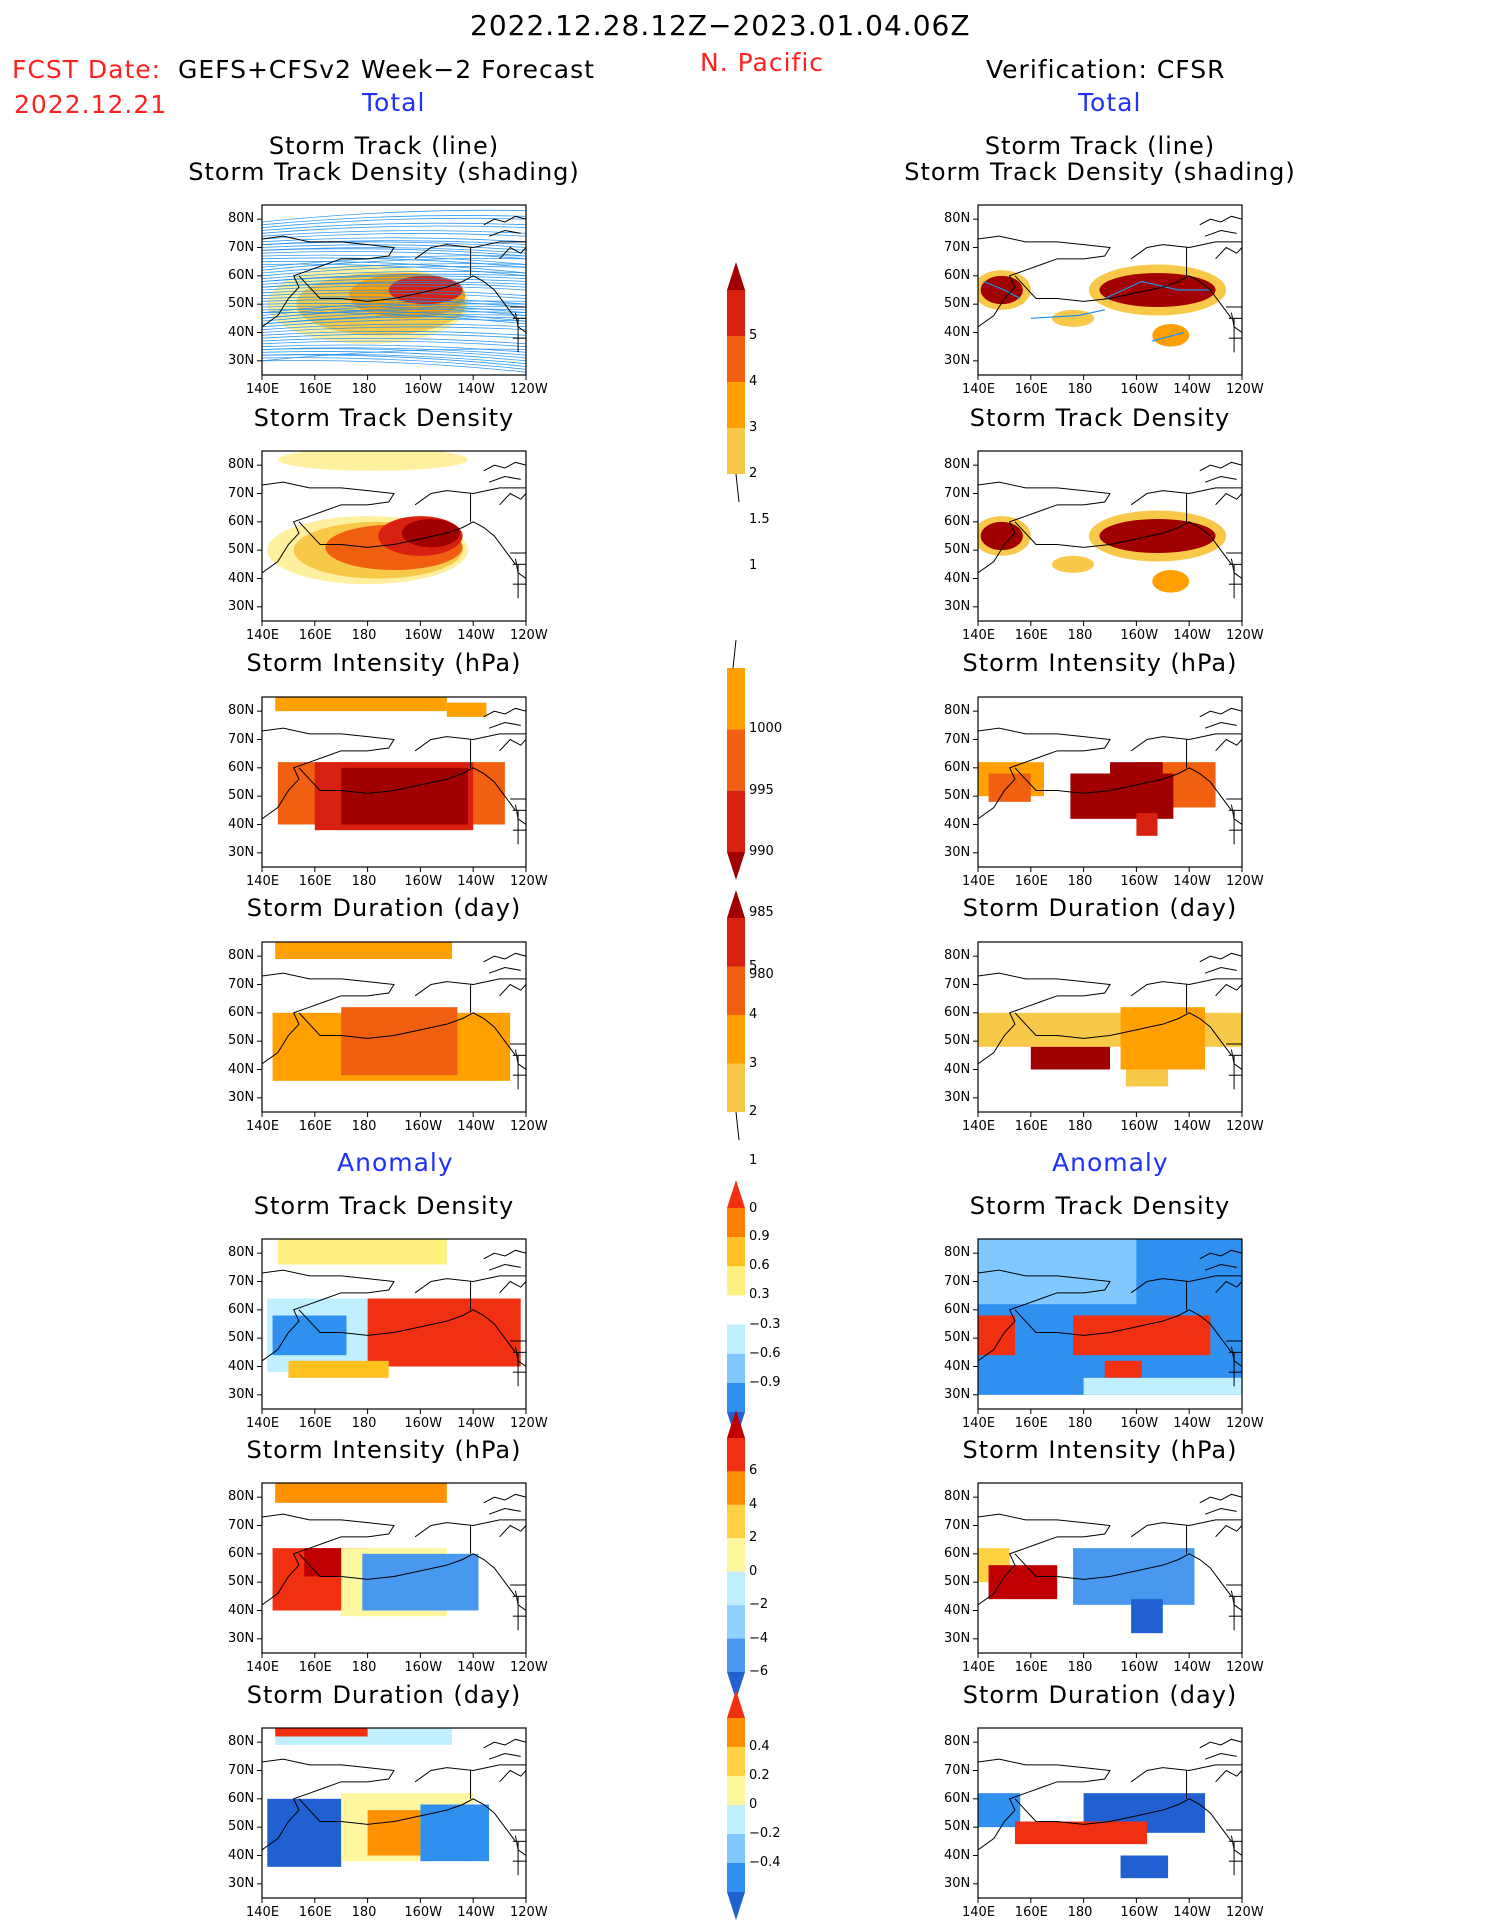 The height and width of the screenshot is (1925, 1487). Describe the element at coordinates (1100, 146) in the screenshot. I see `title-track-line-right: Storm Track (line)` at that location.